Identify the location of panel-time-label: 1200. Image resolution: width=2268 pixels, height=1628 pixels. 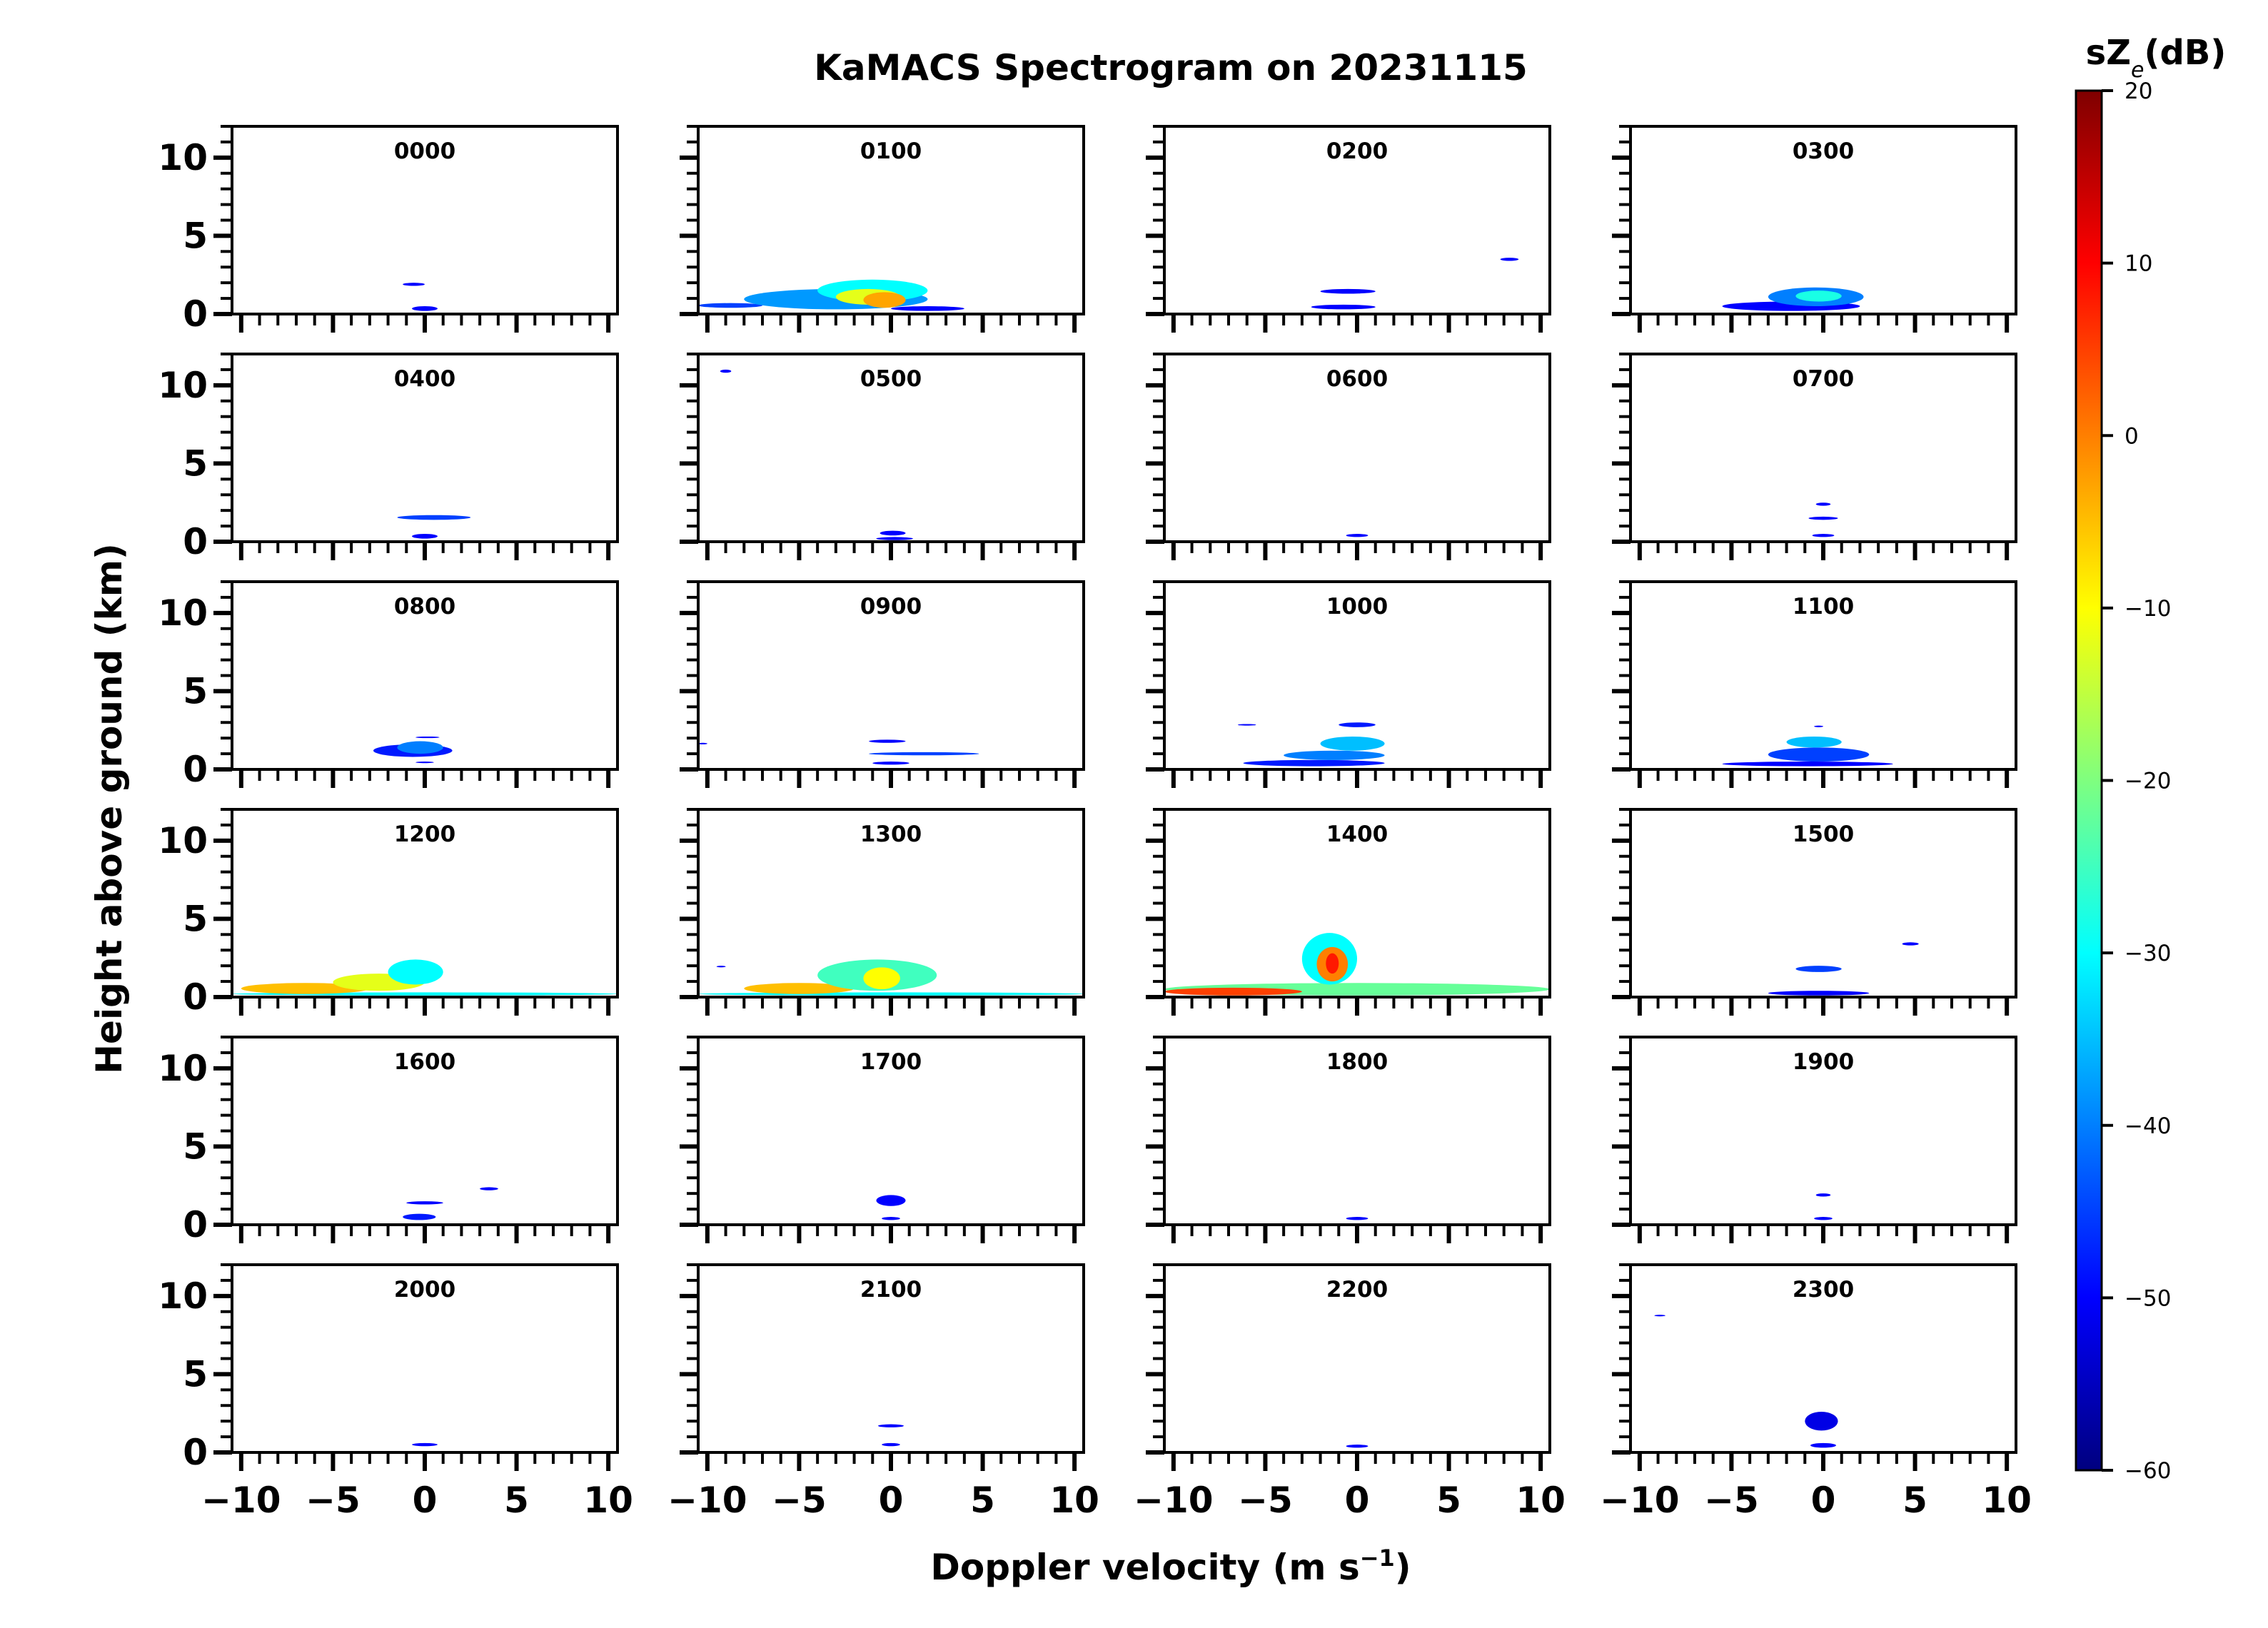
(424, 834).